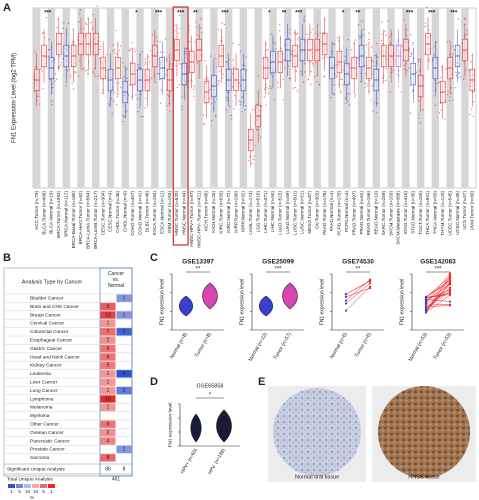  I want to click on cell-value: 1, so click(108, 408).